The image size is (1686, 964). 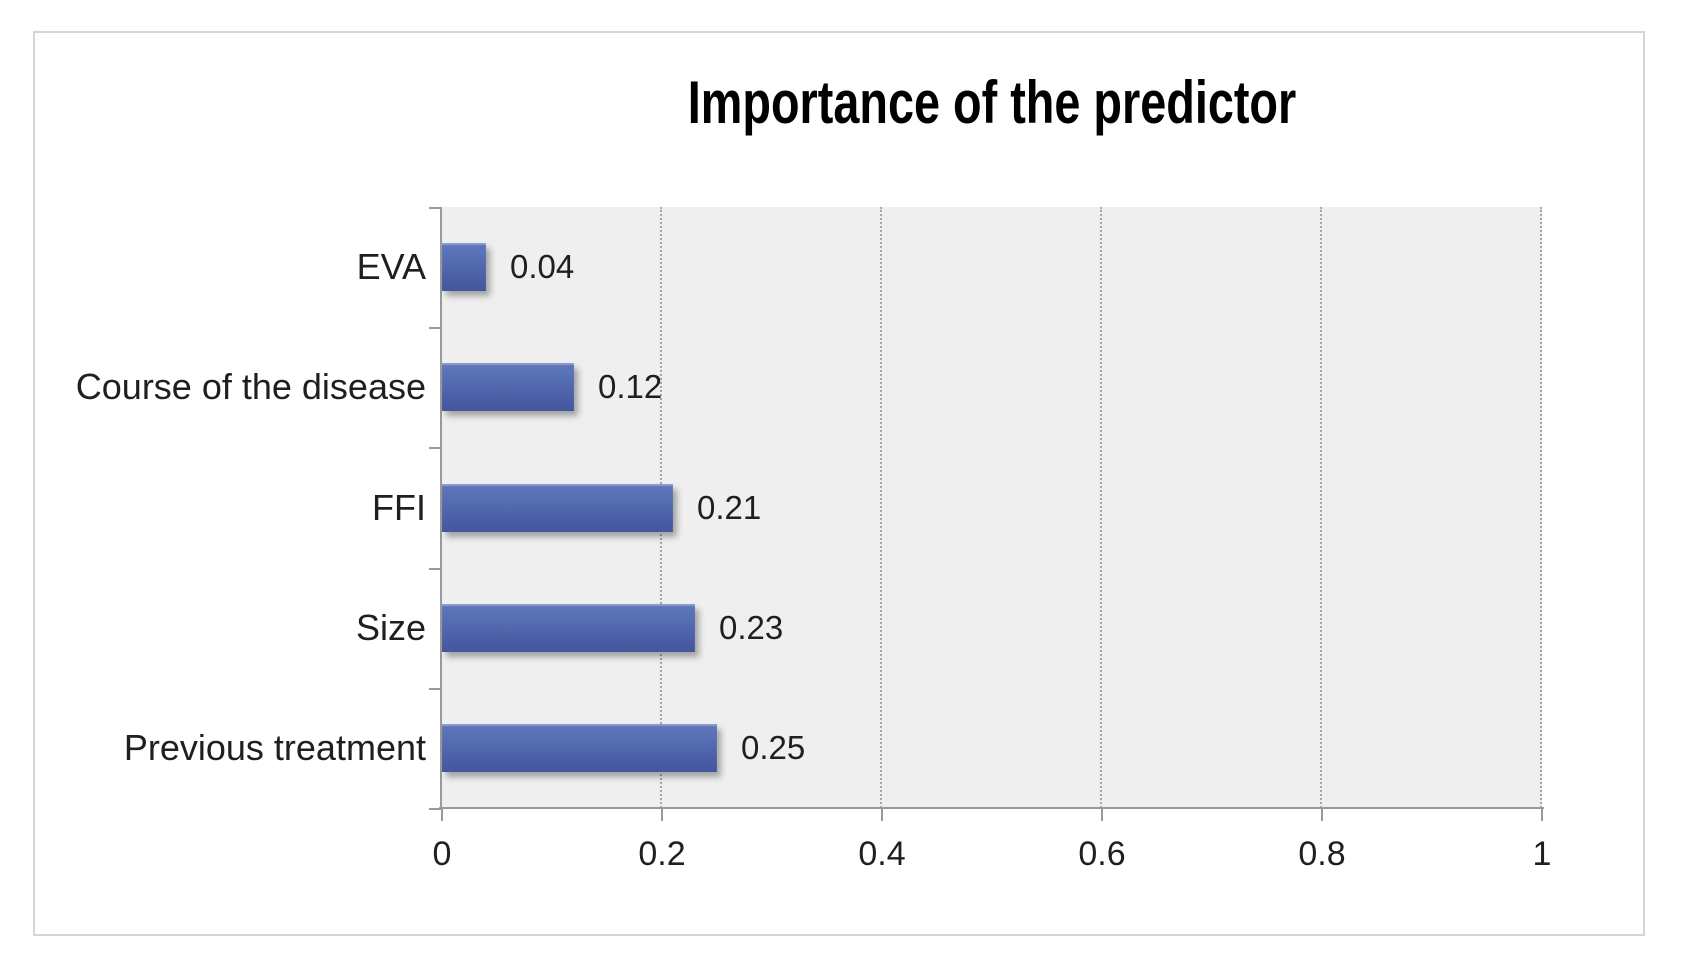 I want to click on bar-value-label-size: 0.23, so click(x=751, y=627).